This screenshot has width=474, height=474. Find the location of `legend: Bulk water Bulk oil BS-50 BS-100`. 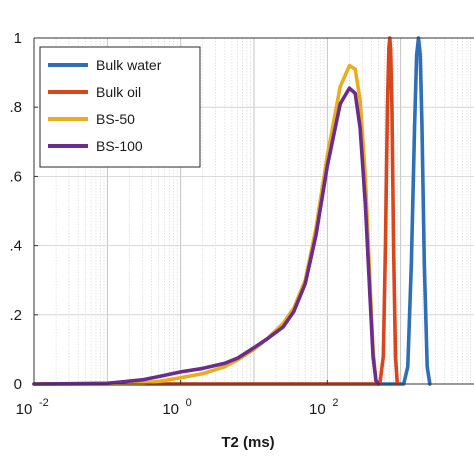

legend: Bulk water Bulk oil BS-50 BS-100 is located at coordinates (120, 107).